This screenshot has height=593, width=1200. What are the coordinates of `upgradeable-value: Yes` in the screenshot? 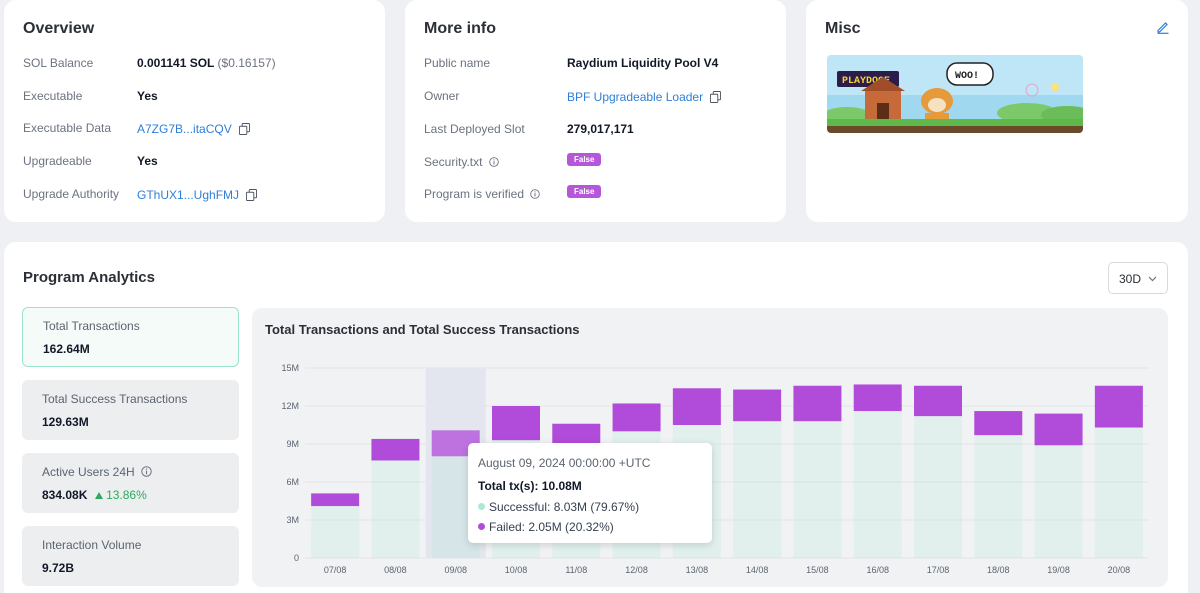 It's located at (147, 161).